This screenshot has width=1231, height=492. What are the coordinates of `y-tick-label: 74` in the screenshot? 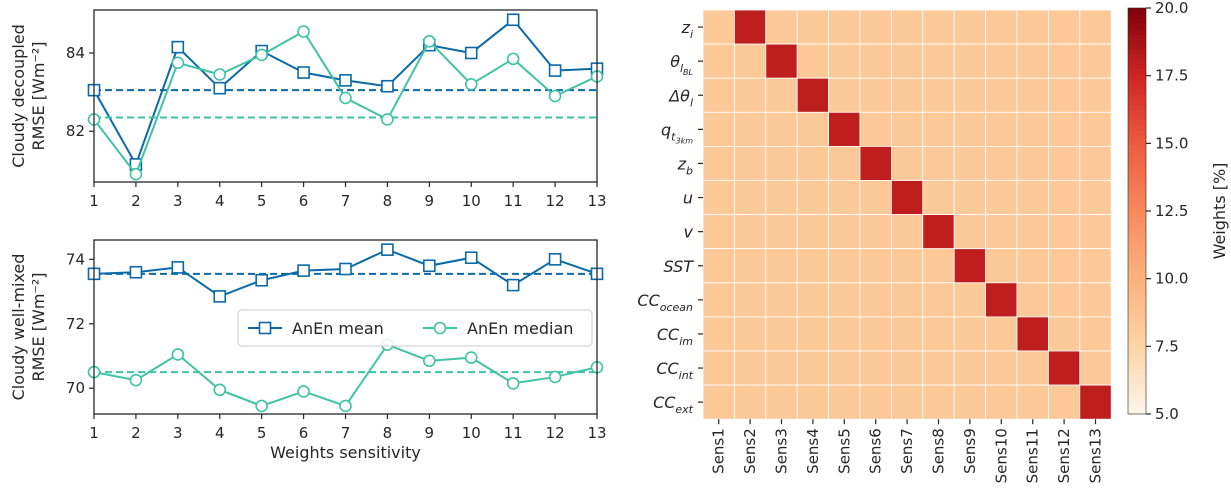 It's located at (75, 259).